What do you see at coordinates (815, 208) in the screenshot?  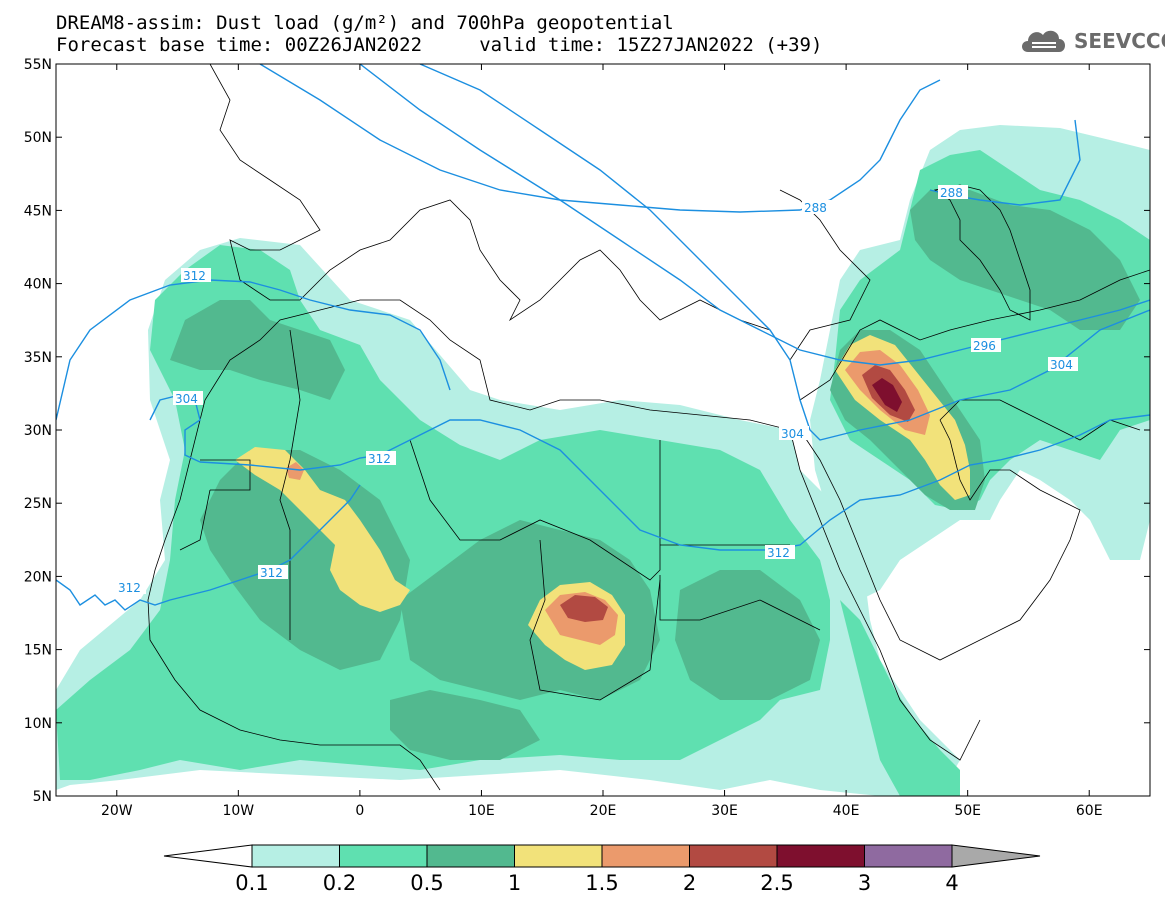 I see `contour-label-288-a: 288` at bounding box center [815, 208].